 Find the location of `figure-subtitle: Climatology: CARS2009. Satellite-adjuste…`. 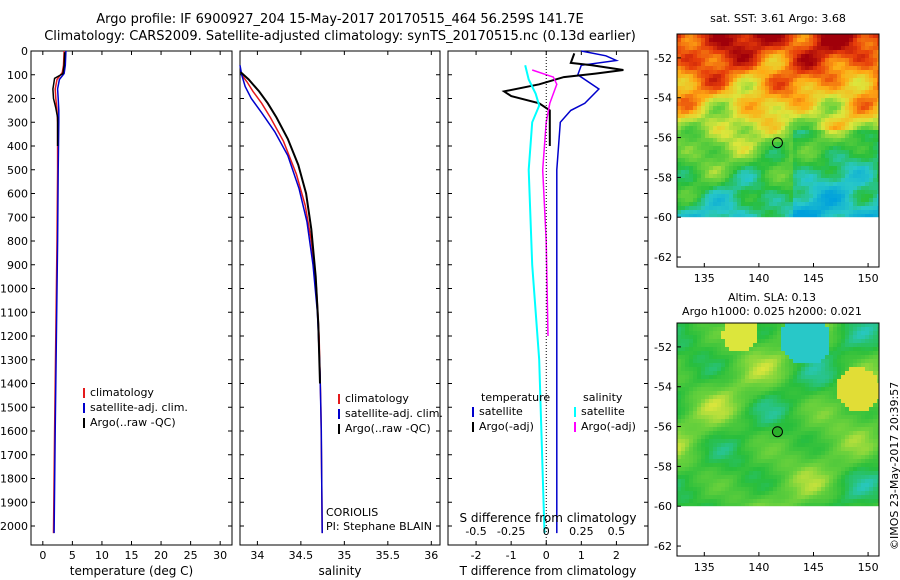

figure-subtitle: Climatology: CARS2009. Satellite-adjuste… is located at coordinates (340, 36).